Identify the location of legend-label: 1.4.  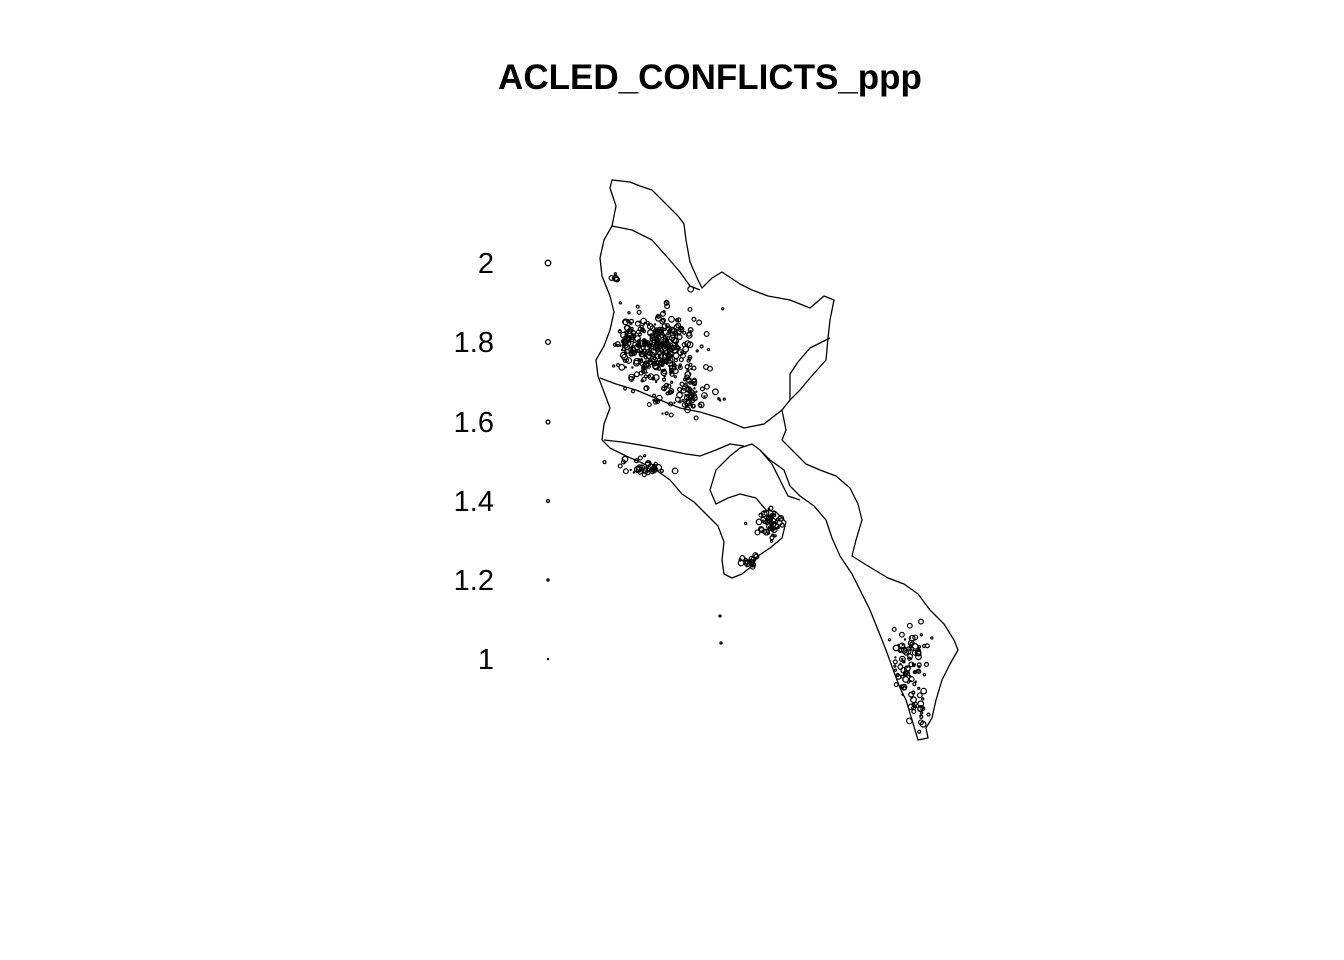
(474, 502).